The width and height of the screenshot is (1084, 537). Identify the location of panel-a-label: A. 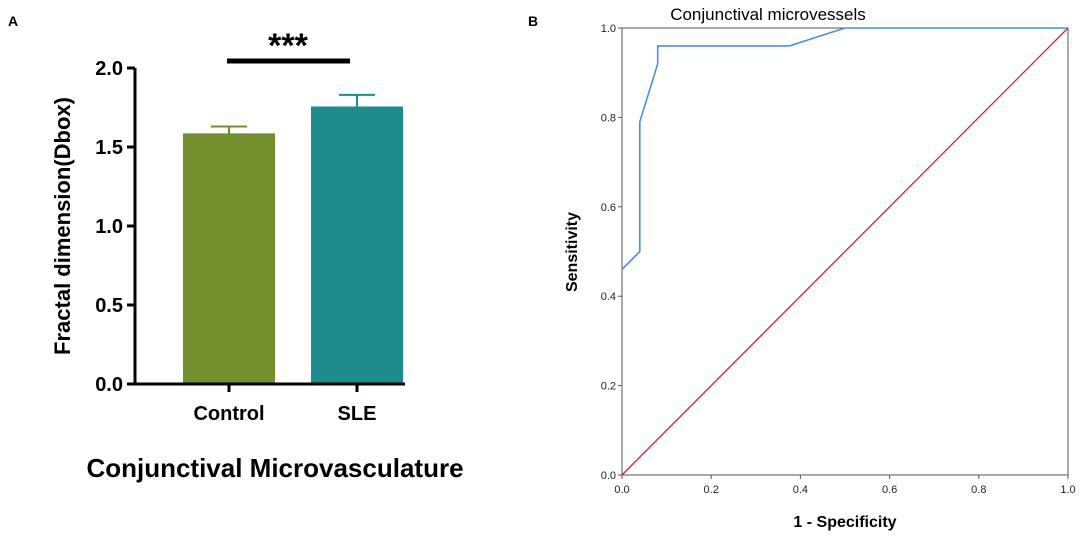
(13, 21).